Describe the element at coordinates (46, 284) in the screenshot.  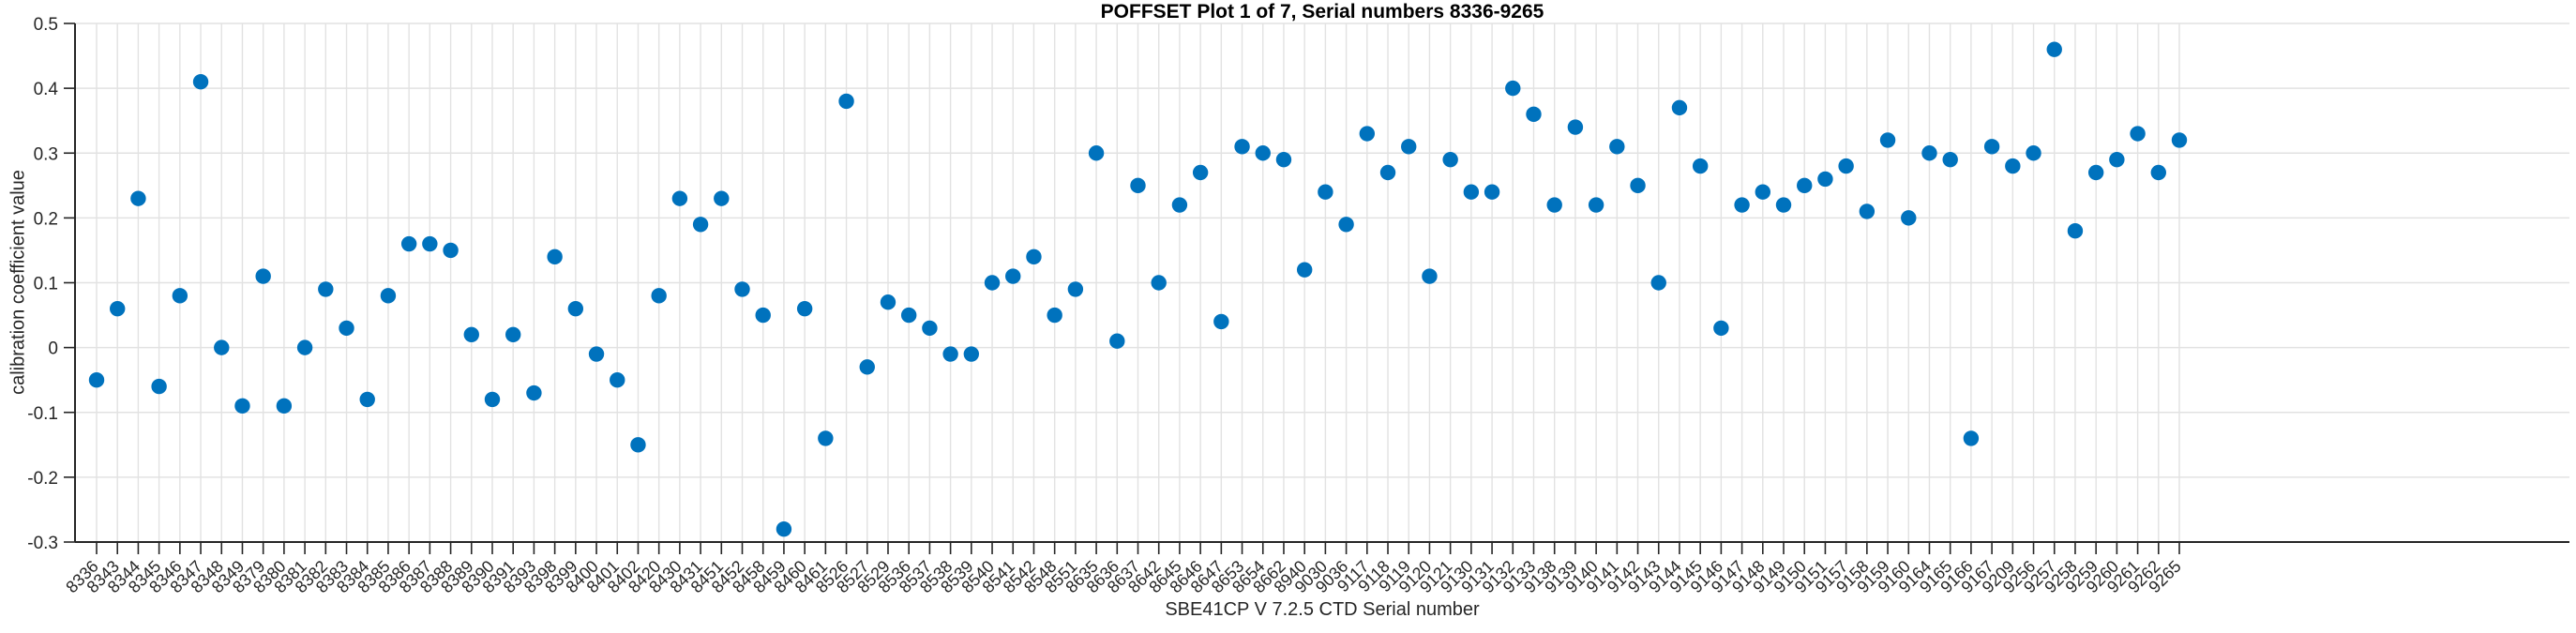
I see `y-tick-label: 0.1` at that location.